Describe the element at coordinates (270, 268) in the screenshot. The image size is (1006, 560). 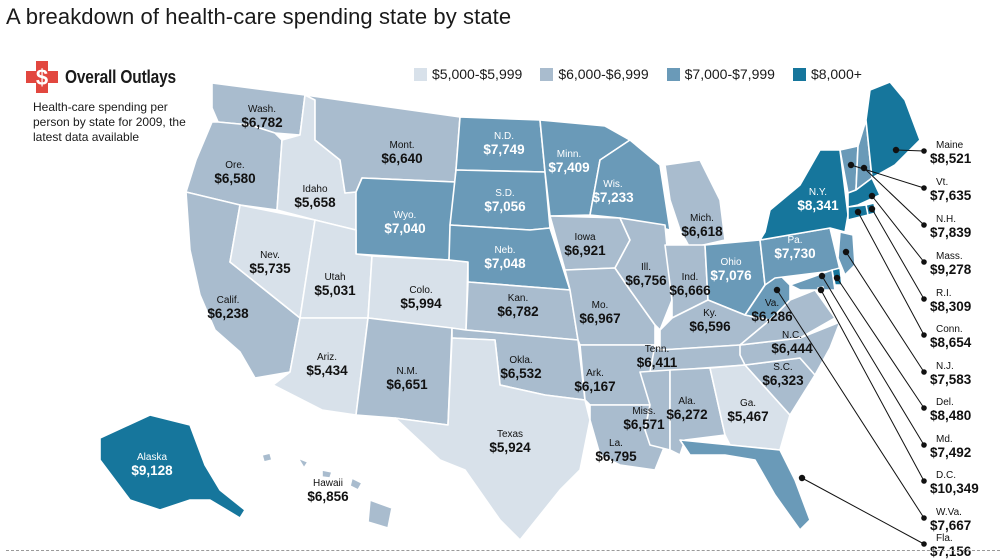
I see `state-value: $5,735` at that location.